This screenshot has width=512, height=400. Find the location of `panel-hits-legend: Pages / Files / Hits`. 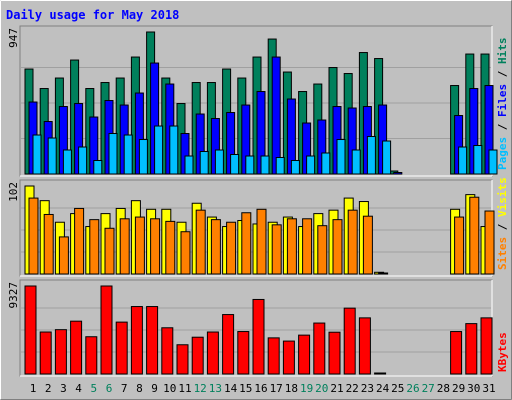

panel-hits-legend: Pages / Files / Hits is located at coordinates (502, 104).